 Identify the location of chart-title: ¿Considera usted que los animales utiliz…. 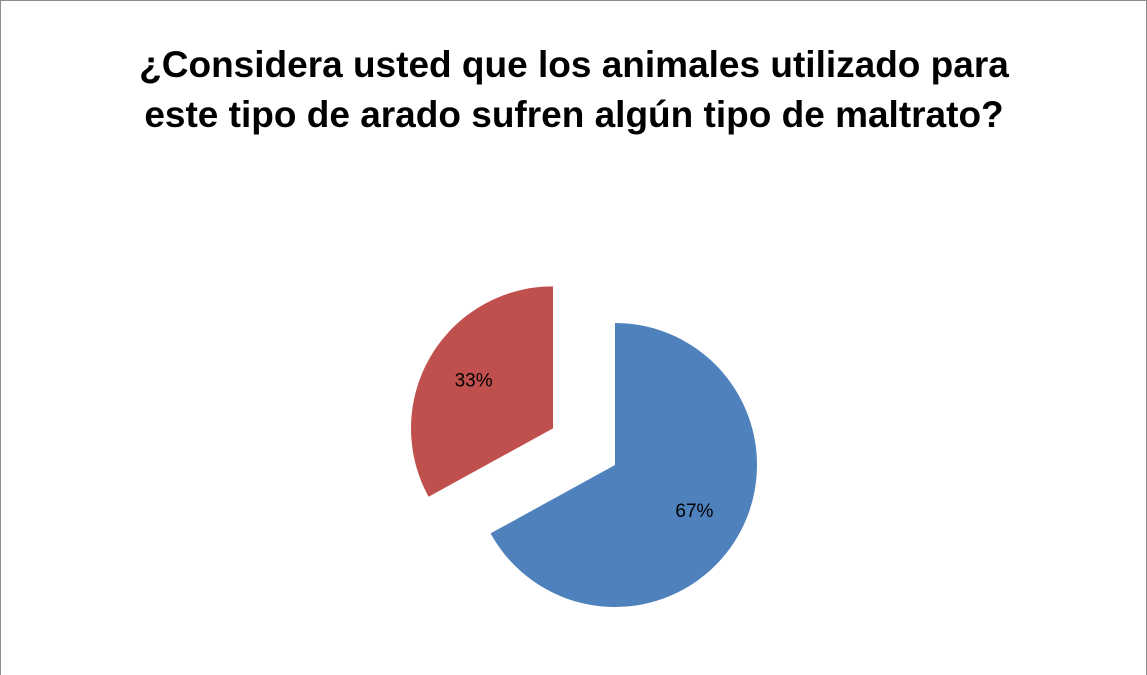
(574, 89).